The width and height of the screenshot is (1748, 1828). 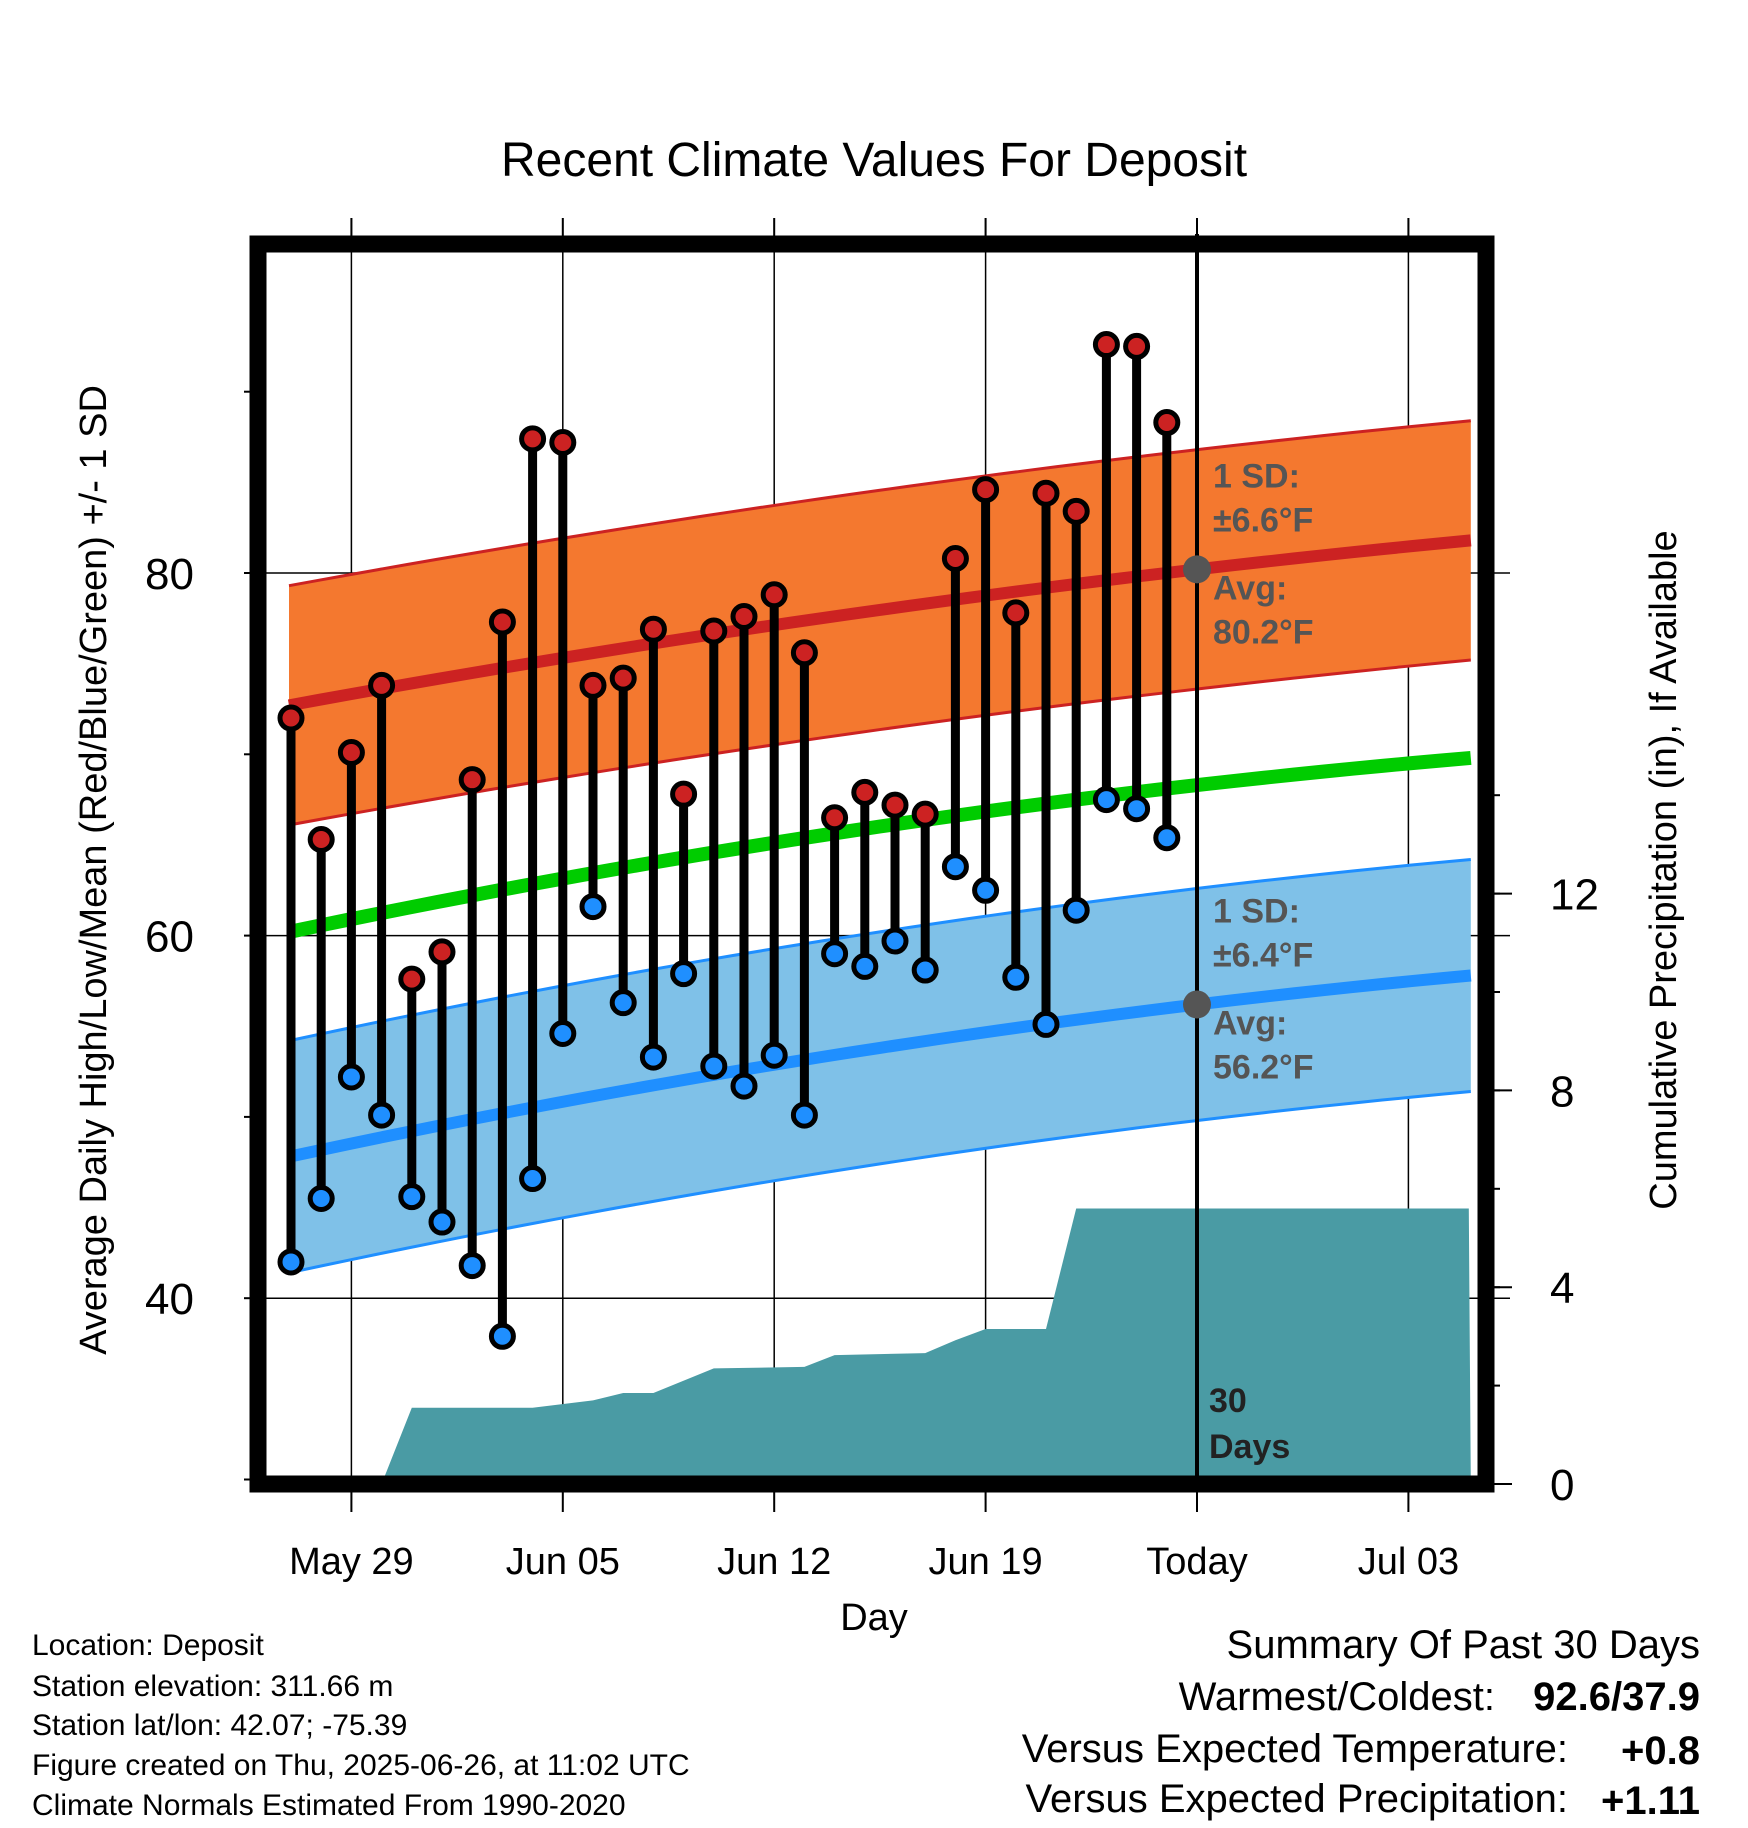 What do you see at coordinates (563, 1562) in the screenshot?
I see `x-tick-label: Jun 05` at bounding box center [563, 1562].